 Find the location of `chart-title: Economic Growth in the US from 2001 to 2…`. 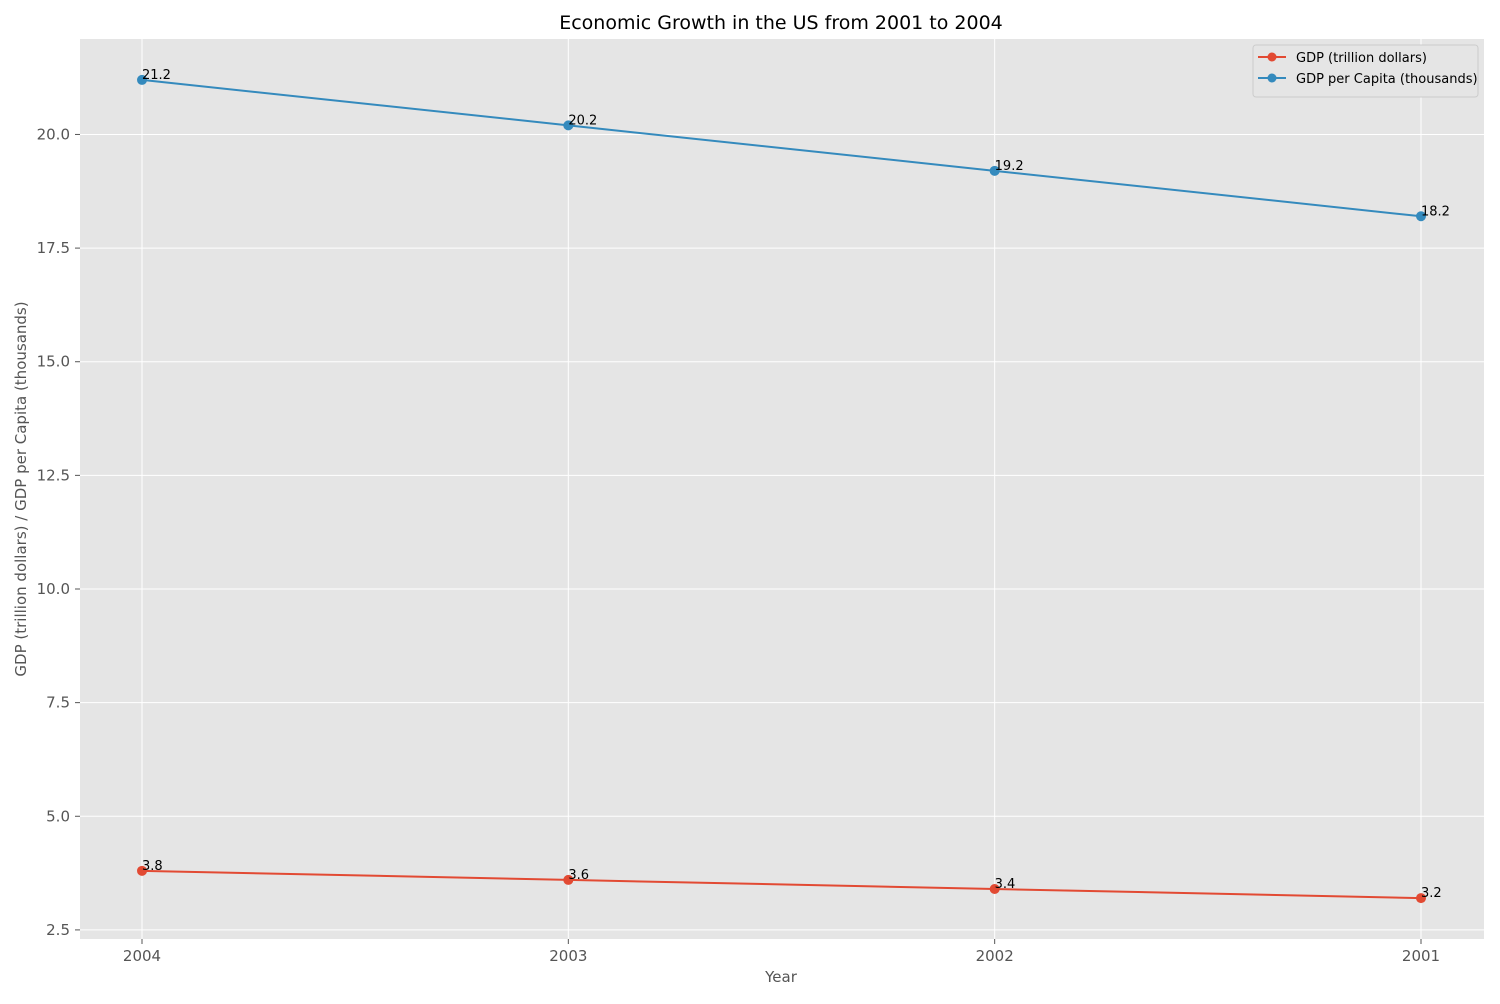

chart-title: Economic Growth in the US from 2001 to 2… is located at coordinates (781, 23).